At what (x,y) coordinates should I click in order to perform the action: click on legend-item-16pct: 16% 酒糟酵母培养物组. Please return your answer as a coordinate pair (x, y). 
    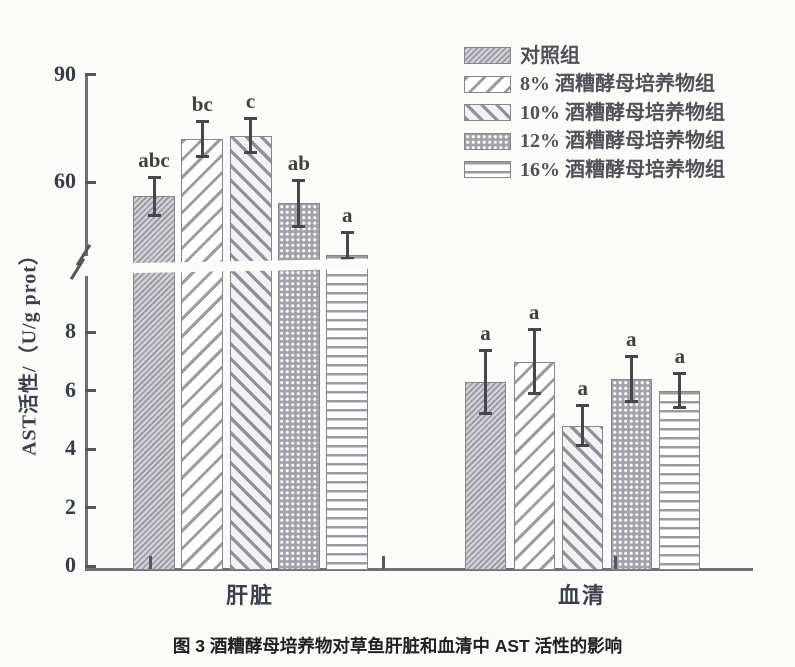
    Looking at the image, I should click on (594, 169).